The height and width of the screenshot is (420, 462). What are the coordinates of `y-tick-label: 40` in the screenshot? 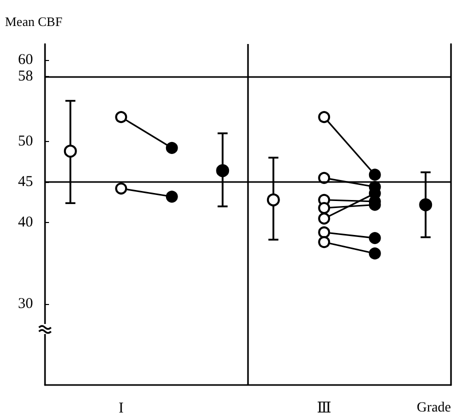 It's located at (25, 222).